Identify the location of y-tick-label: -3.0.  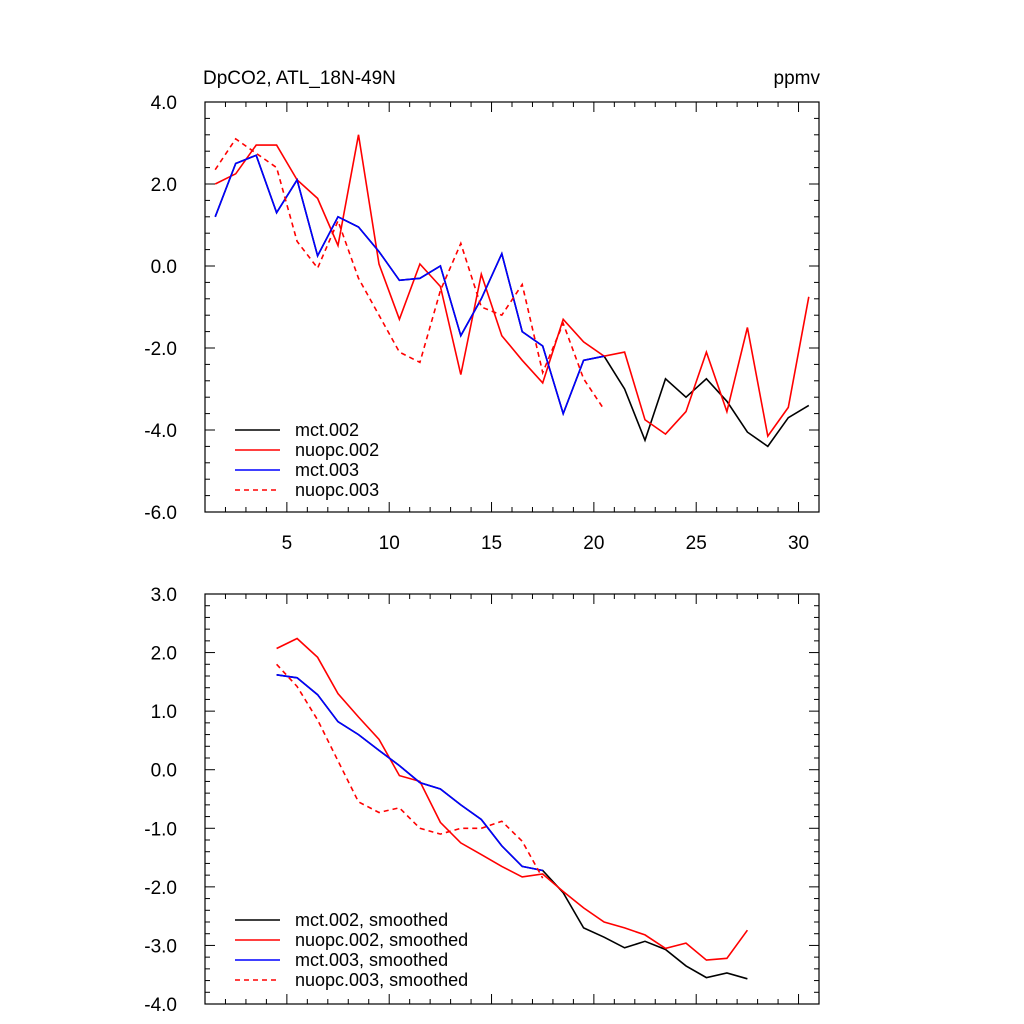
(160, 946).